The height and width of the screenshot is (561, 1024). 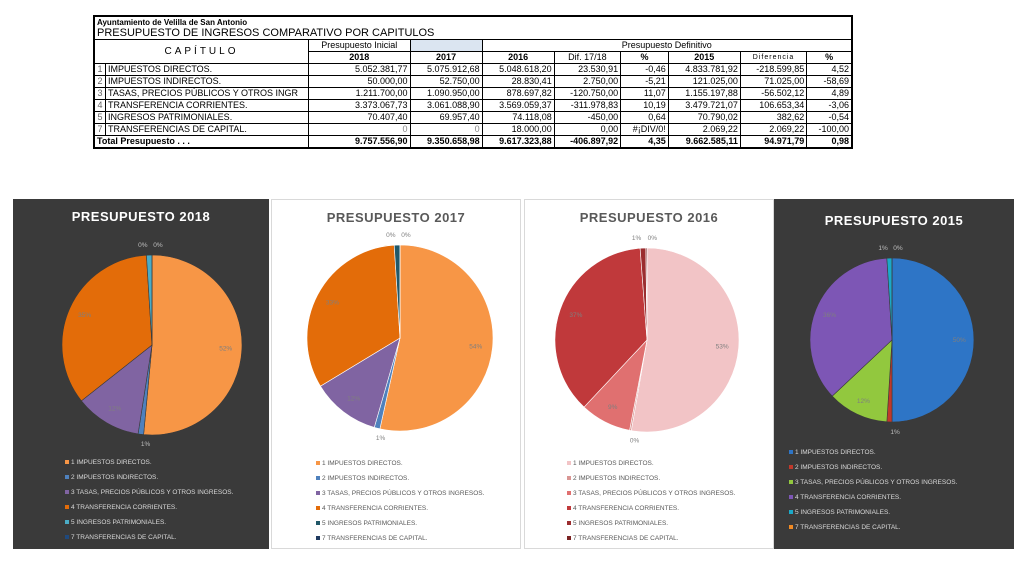 What do you see at coordinates (207, 105) in the screenshot?
I see `row-label: TRANSFERENCIA CORRIENTES.` at bounding box center [207, 105].